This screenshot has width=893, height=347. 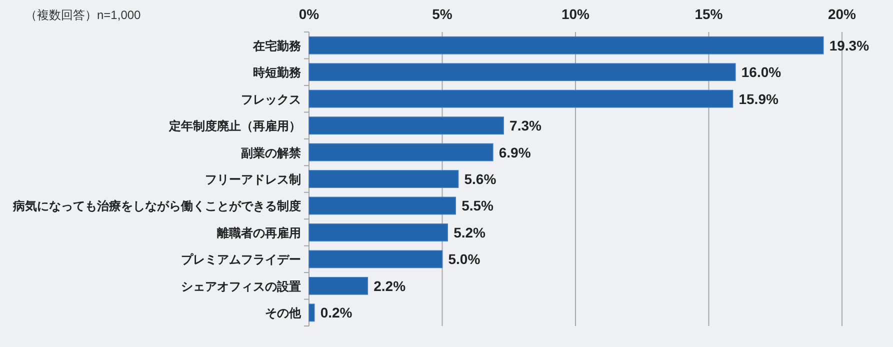 I want to click on y-tick-label: シェアオフィスの設置, so click(x=241, y=286).